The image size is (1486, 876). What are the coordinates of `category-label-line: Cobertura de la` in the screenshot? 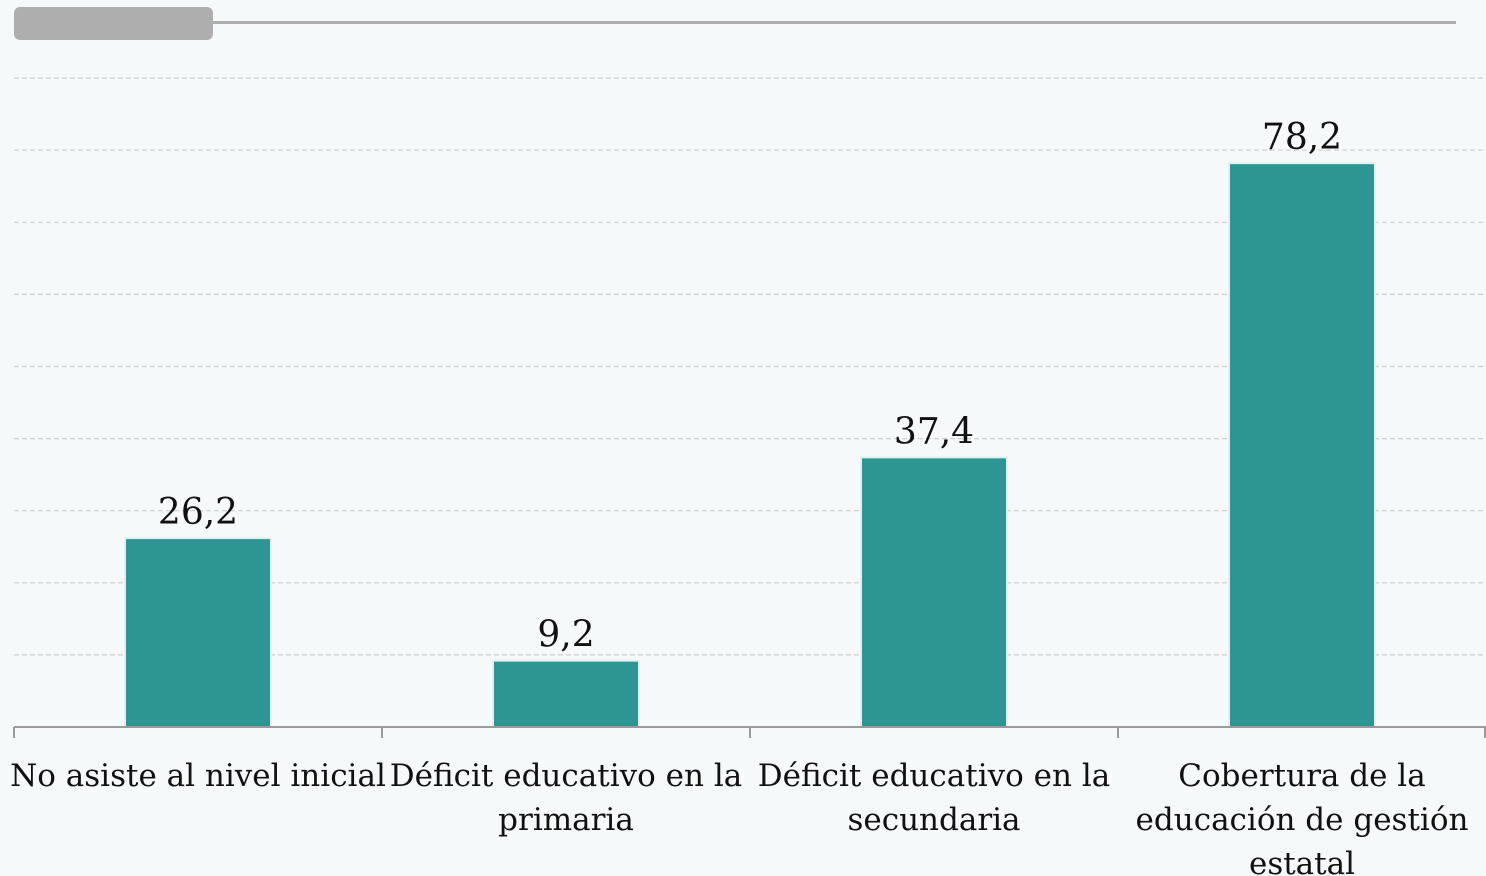 It's located at (1301, 776).